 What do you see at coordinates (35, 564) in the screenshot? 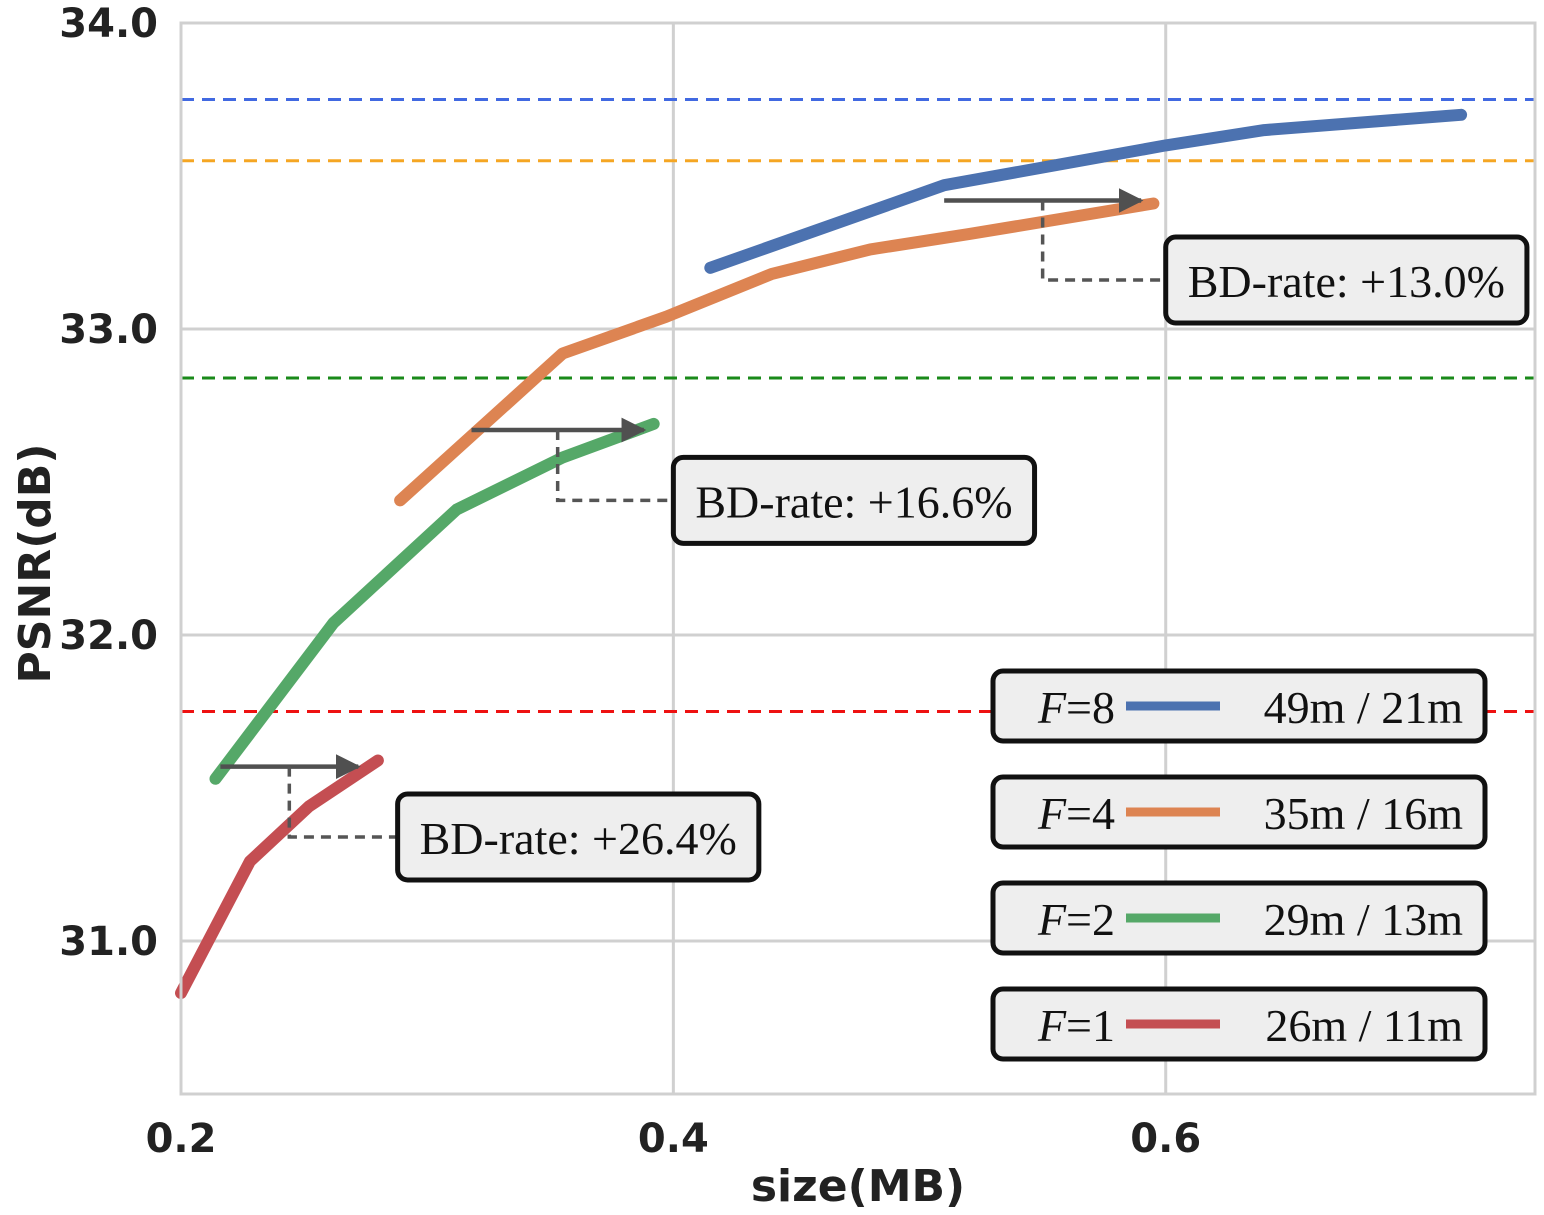
I see `y-axis-label: PSNR(dB)` at bounding box center [35, 564].